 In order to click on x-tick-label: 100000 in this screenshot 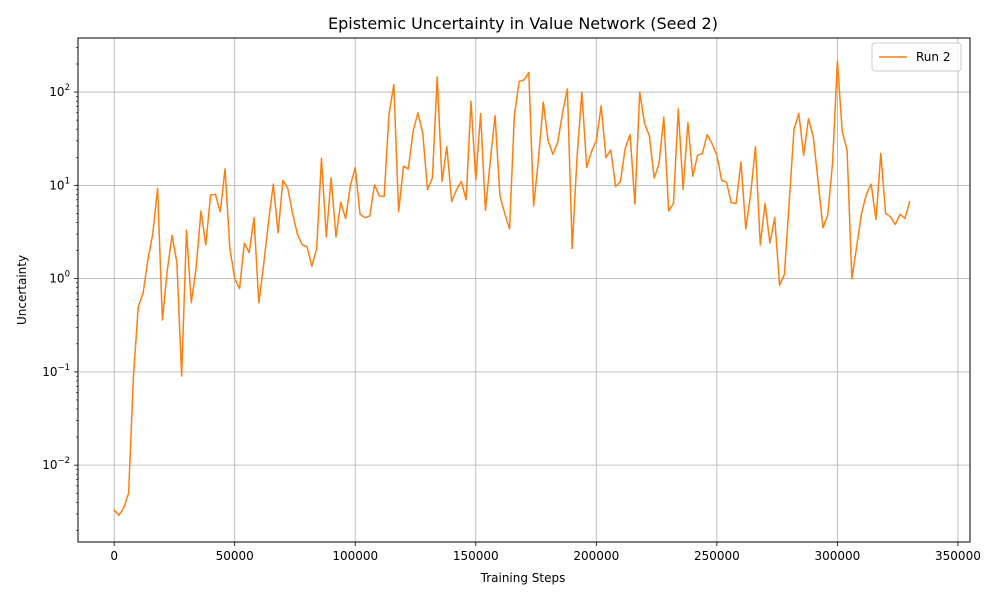, I will do `click(355, 556)`.